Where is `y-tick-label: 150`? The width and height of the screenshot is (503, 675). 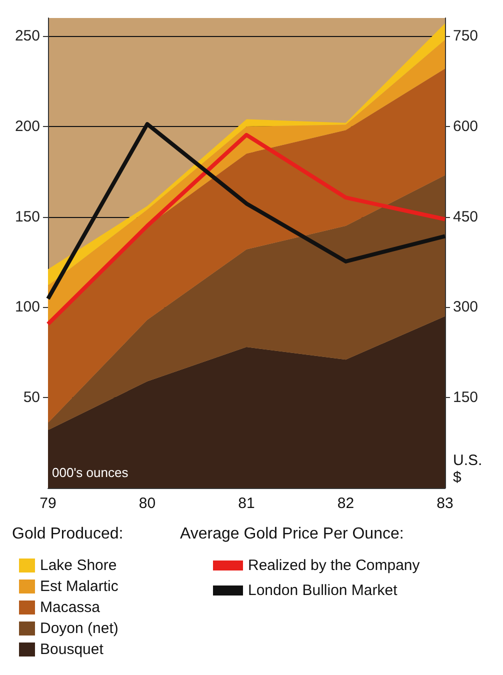
y-tick-label: 150 is located at coordinates (27, 217).